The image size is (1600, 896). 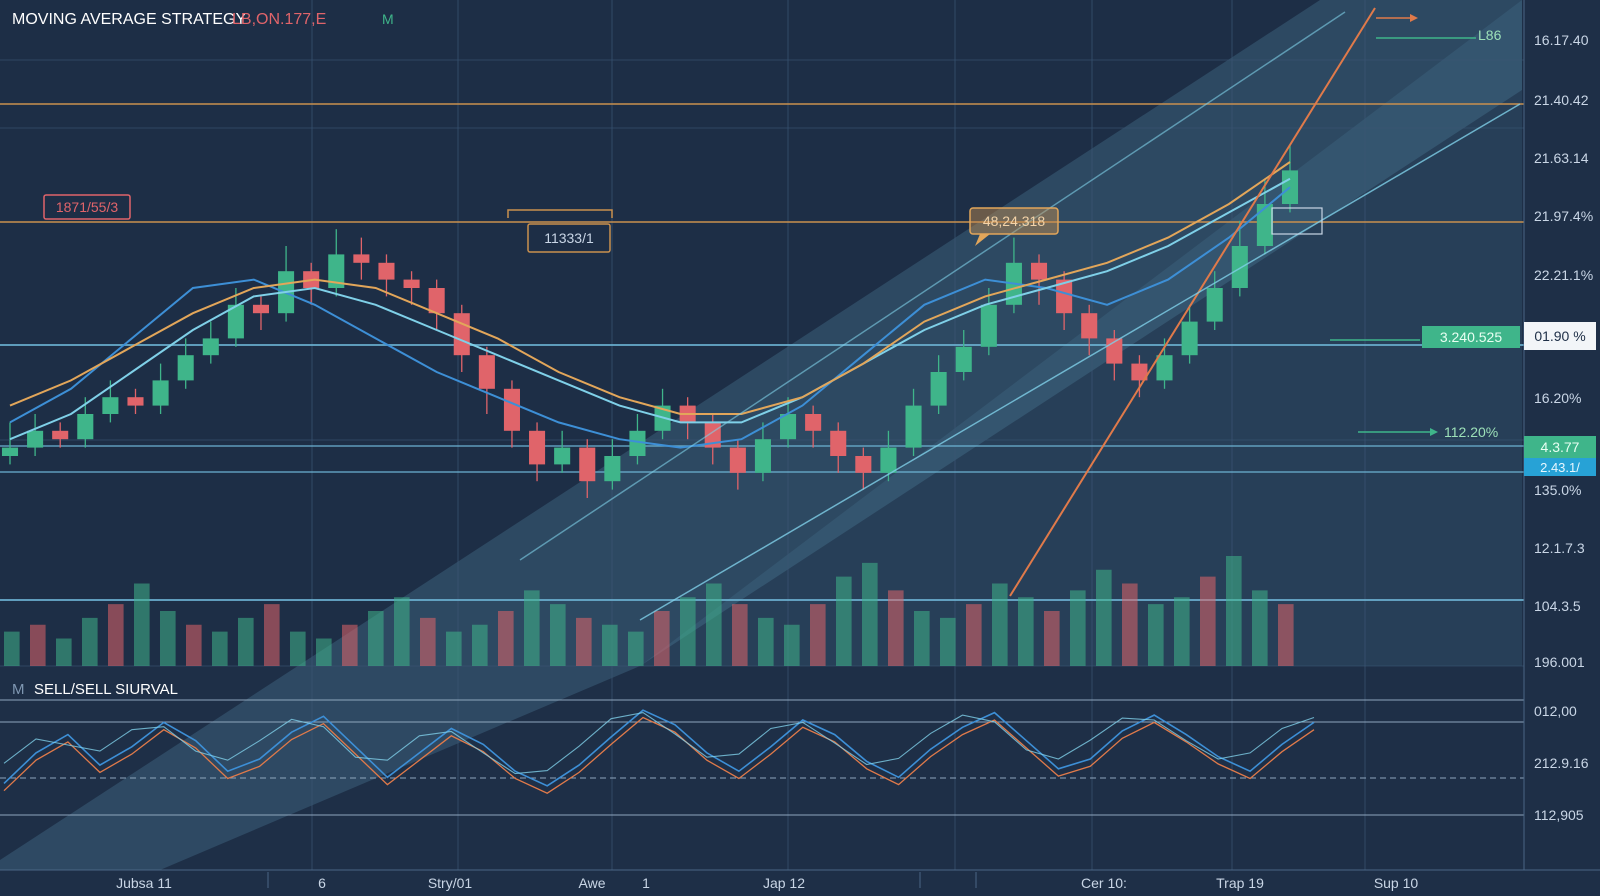 I want to click on price-tag-green: 4.3.77, so click(x=1560, y=447).